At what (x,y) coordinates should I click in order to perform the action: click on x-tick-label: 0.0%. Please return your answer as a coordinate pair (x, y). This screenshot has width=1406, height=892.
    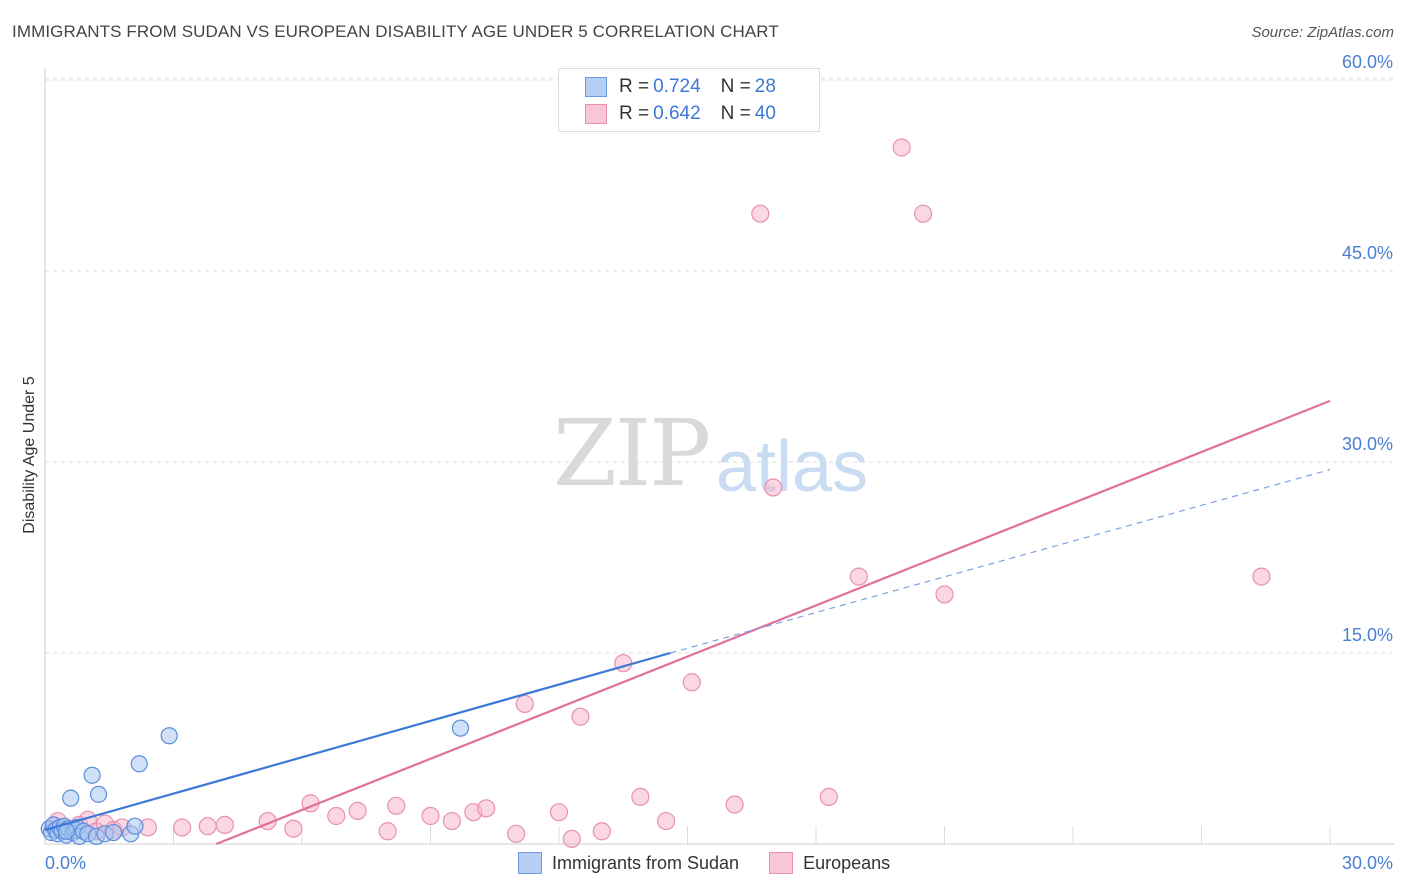
    Looking at the image, I should click on (65, 863).